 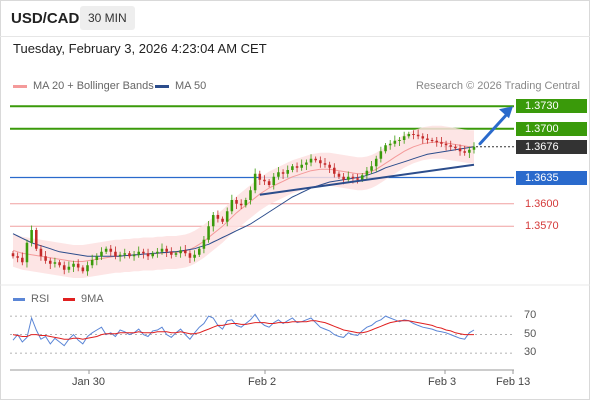 I want to click on level-label-1.3600: 1.3600, so click(x=542, y=203).